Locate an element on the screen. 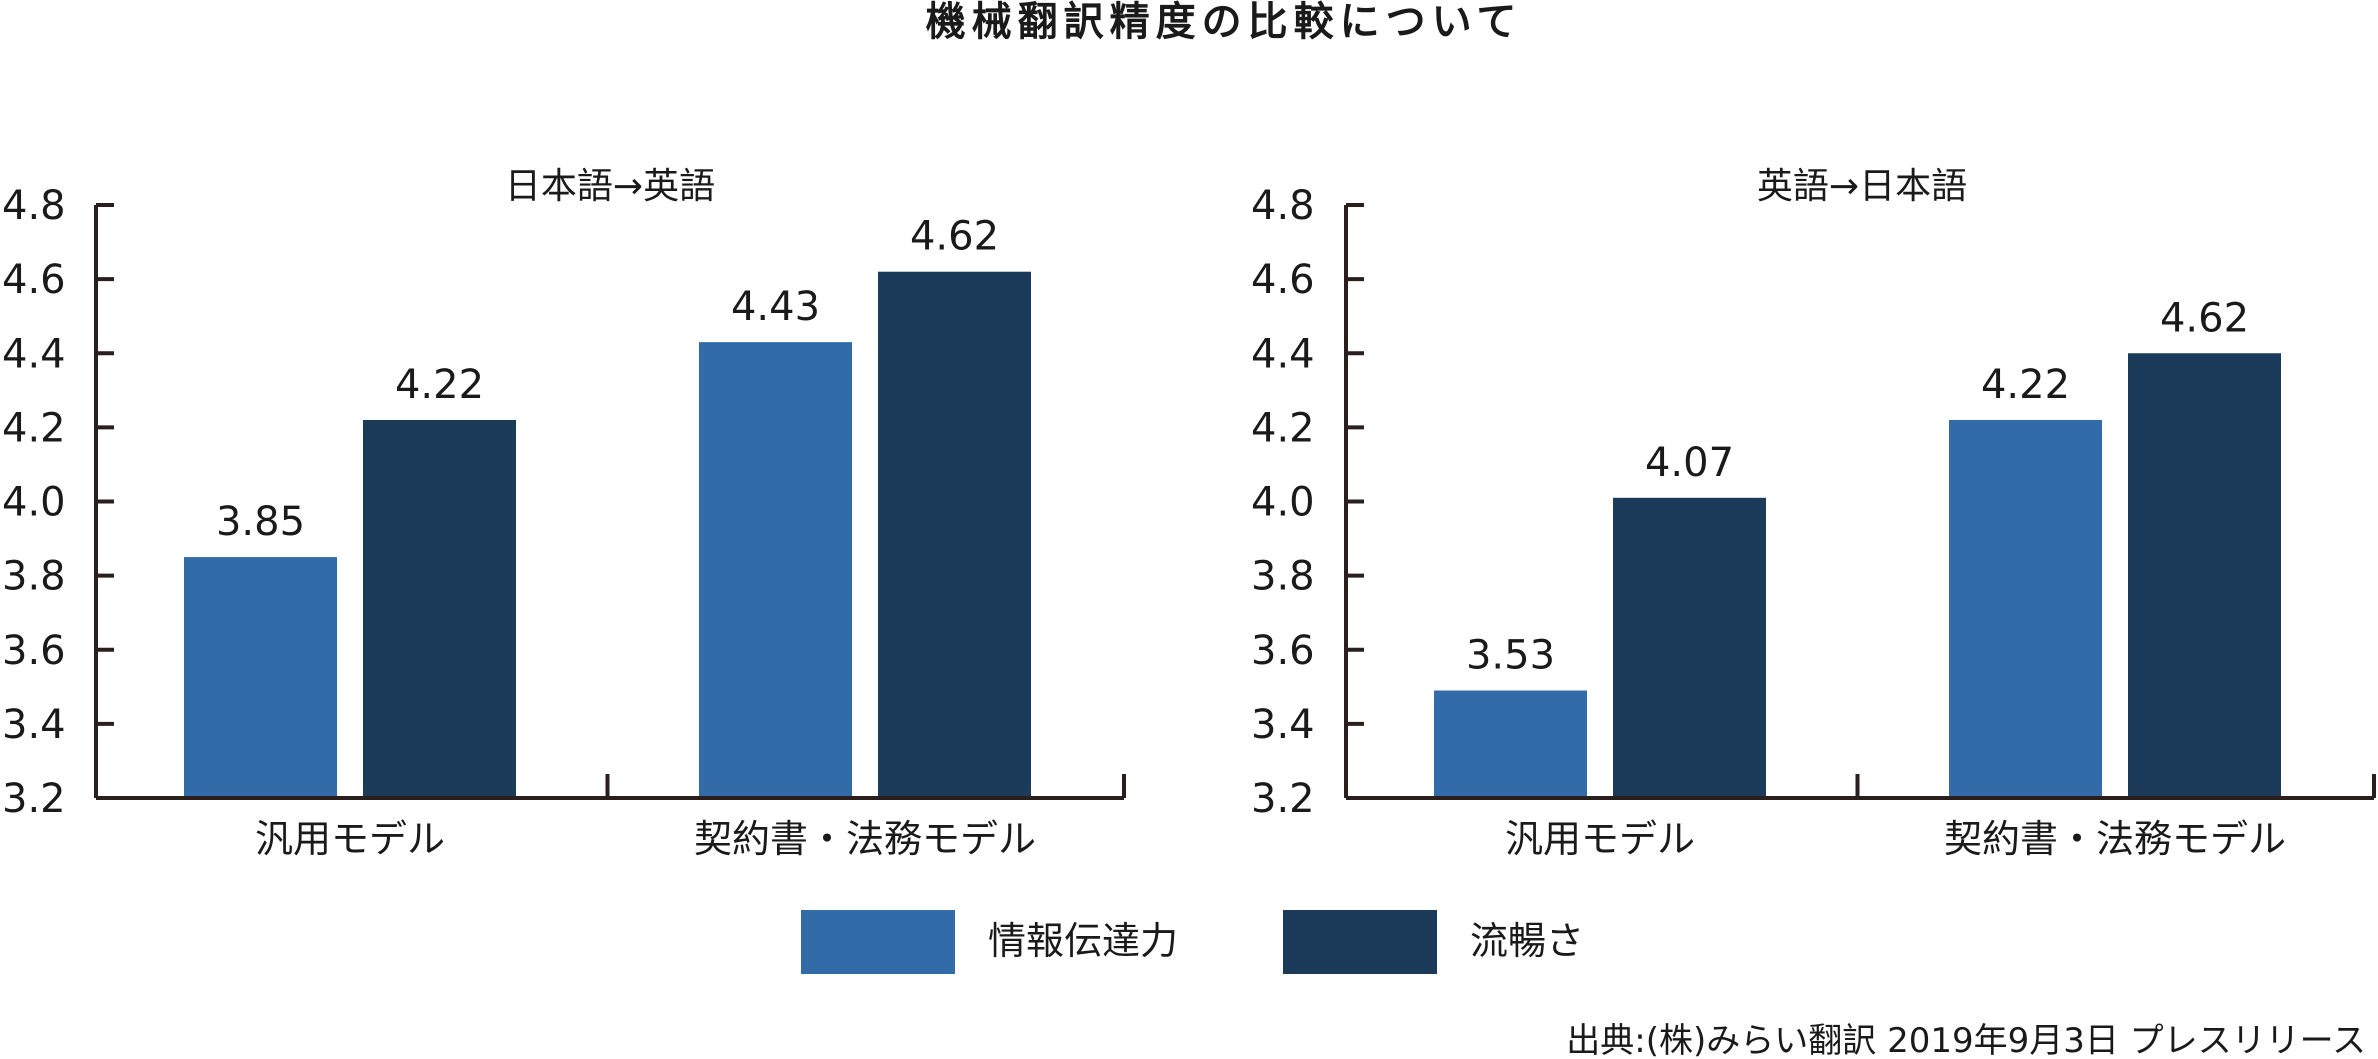 Image resolution: width=2378 pixels, height=1059 pixels. data-label: 4.07 is located at coordinates (1689, 463).